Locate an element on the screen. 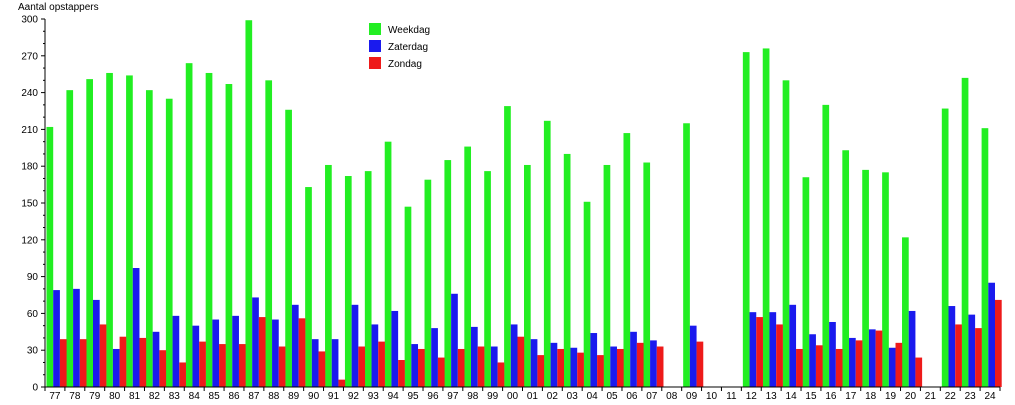  x-tick-label: 06 is located at coordinates (632, 395).